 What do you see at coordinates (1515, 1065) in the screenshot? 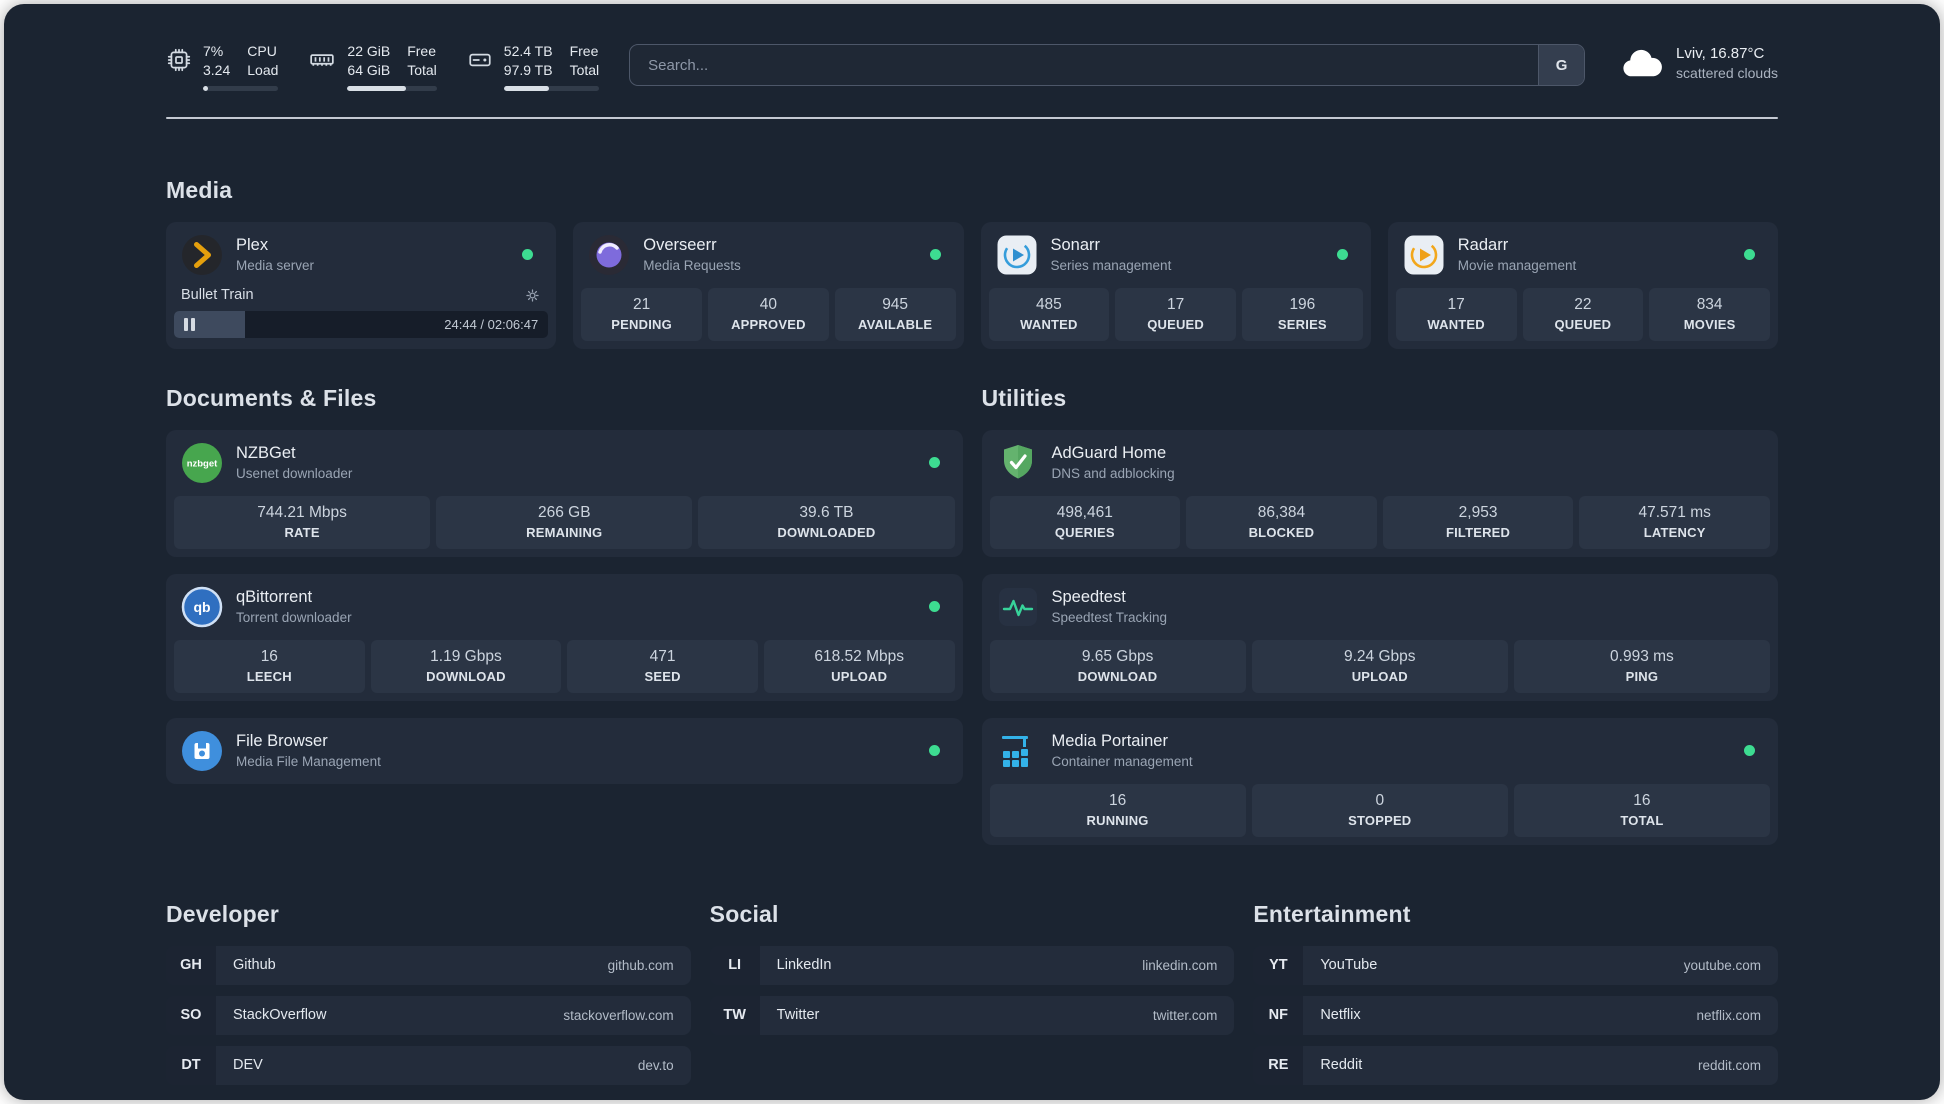
I see `bookmark-reddit: RE Reddit reddit.com` at bounding box center [1515, 1065].